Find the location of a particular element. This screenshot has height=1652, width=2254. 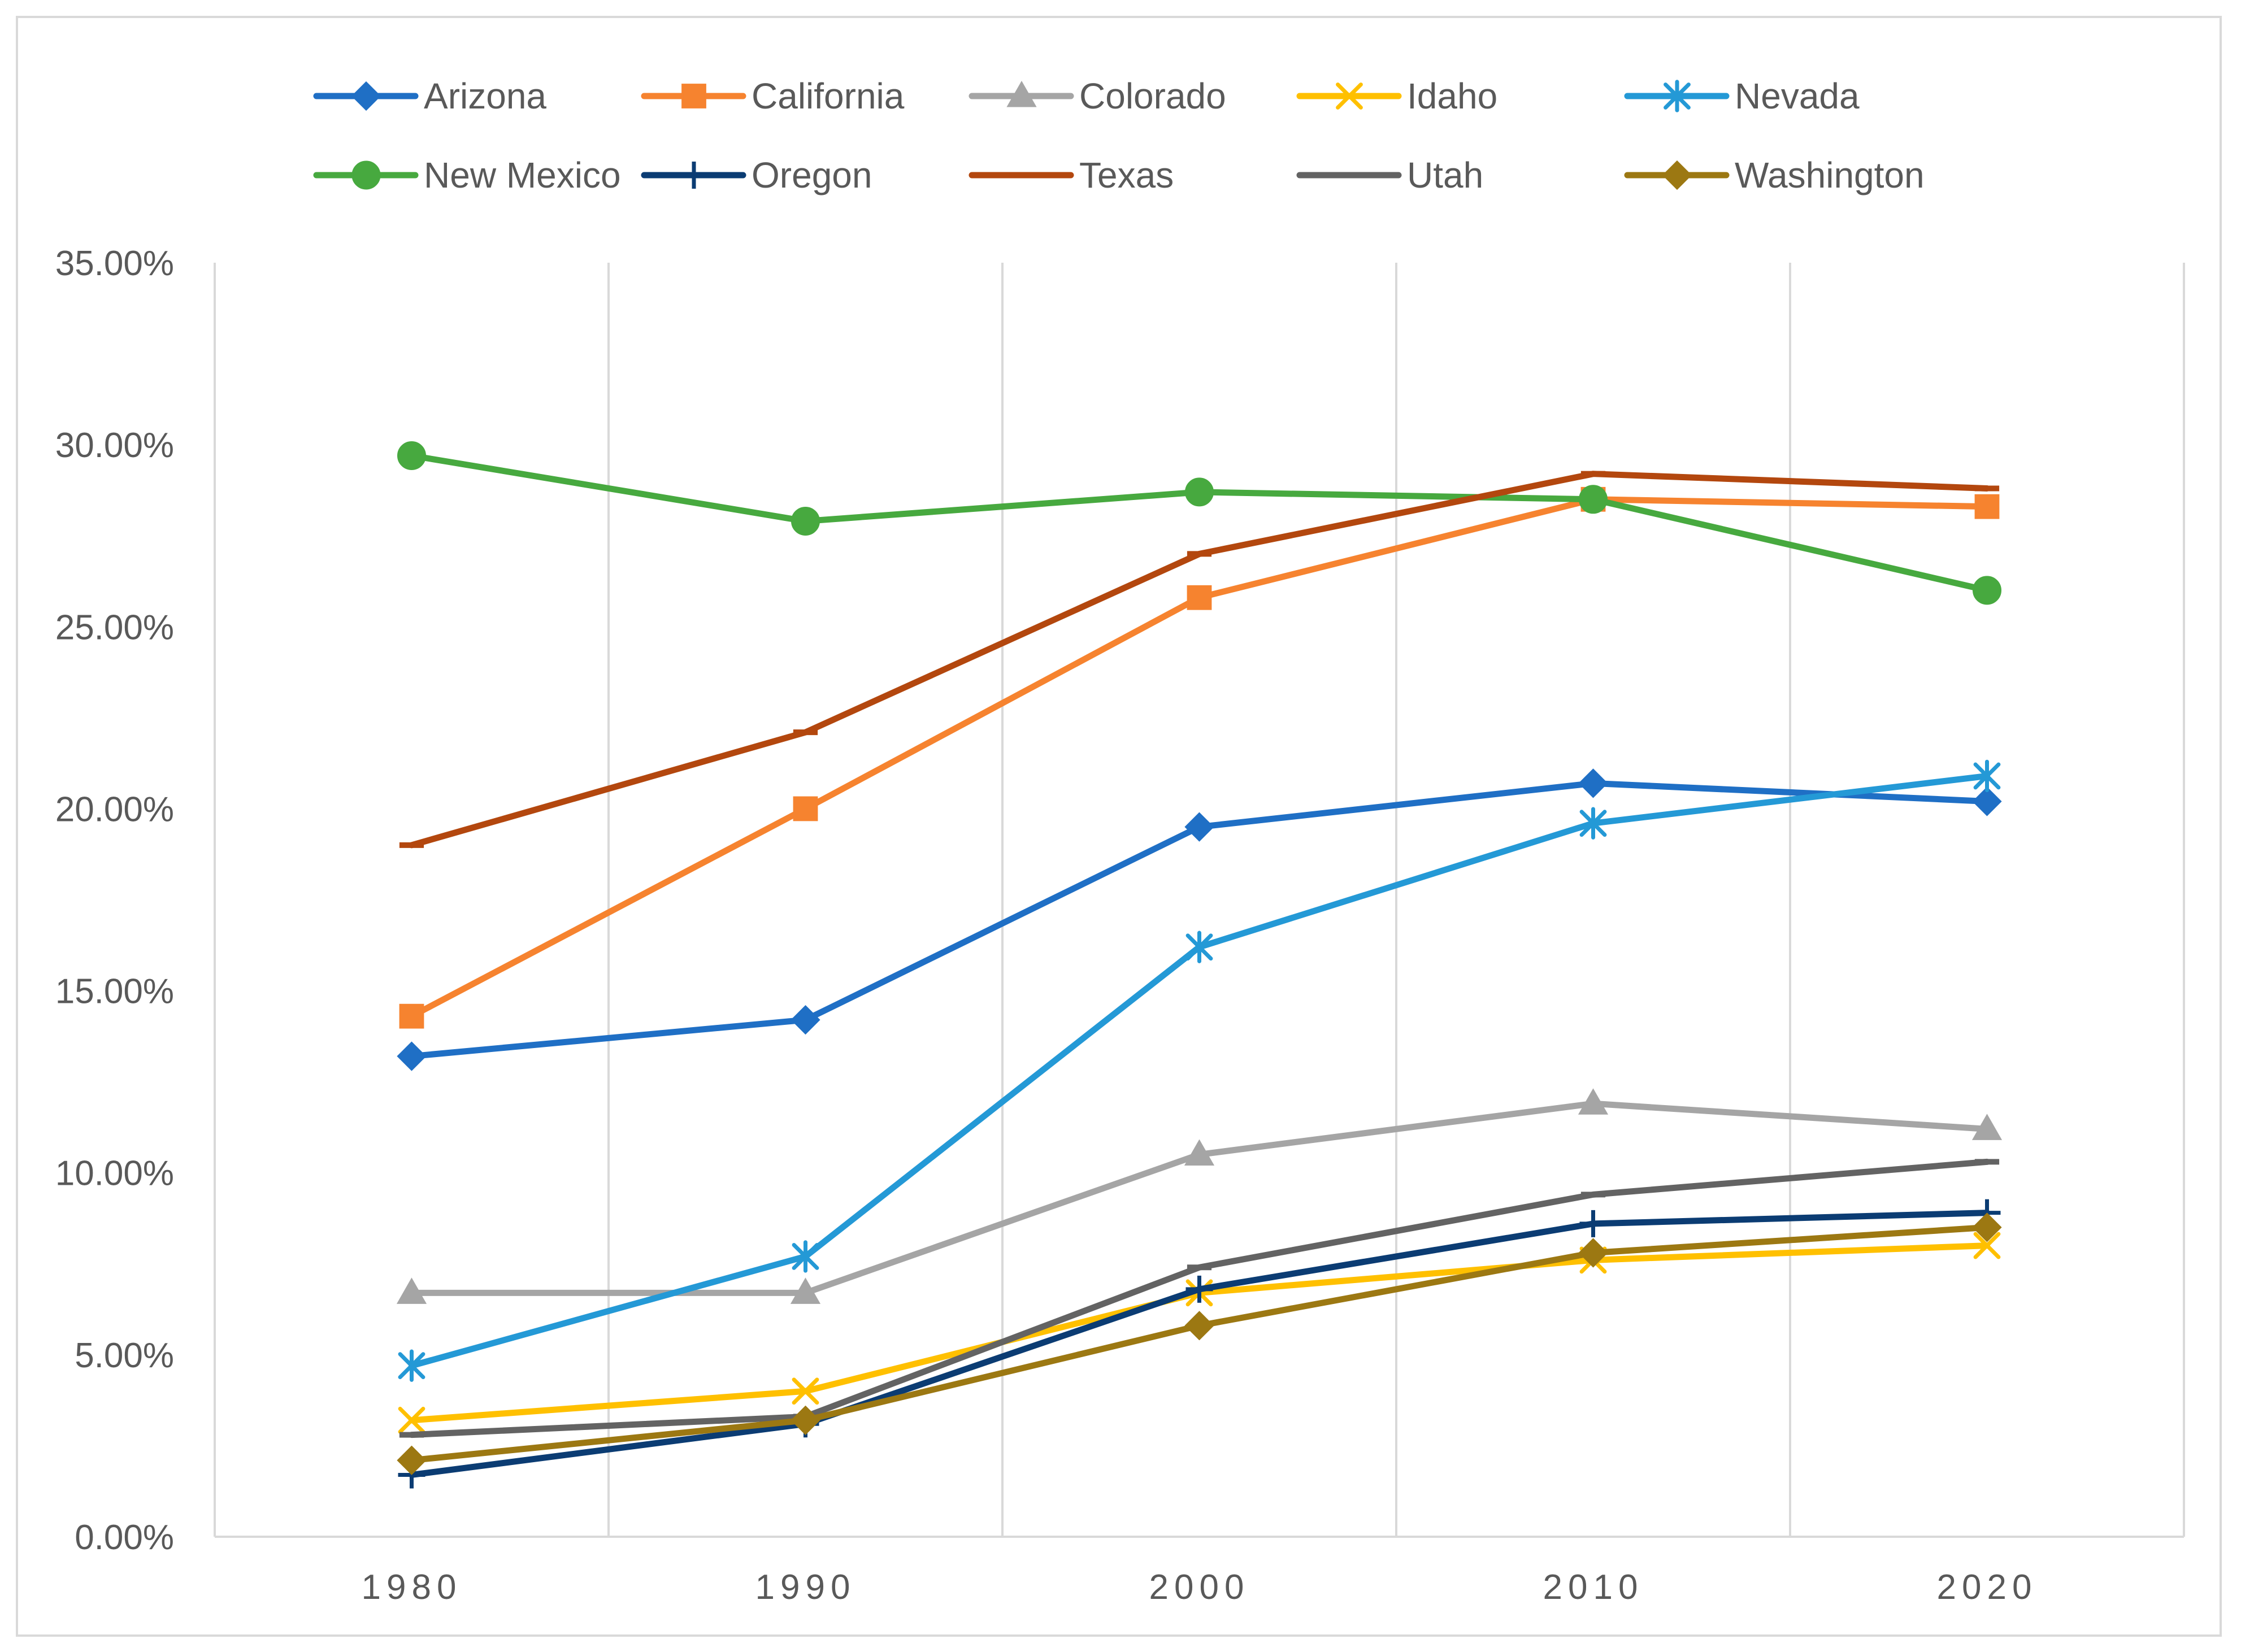

y-tick-label: 10.00% is located at coordinates (115, 1173).